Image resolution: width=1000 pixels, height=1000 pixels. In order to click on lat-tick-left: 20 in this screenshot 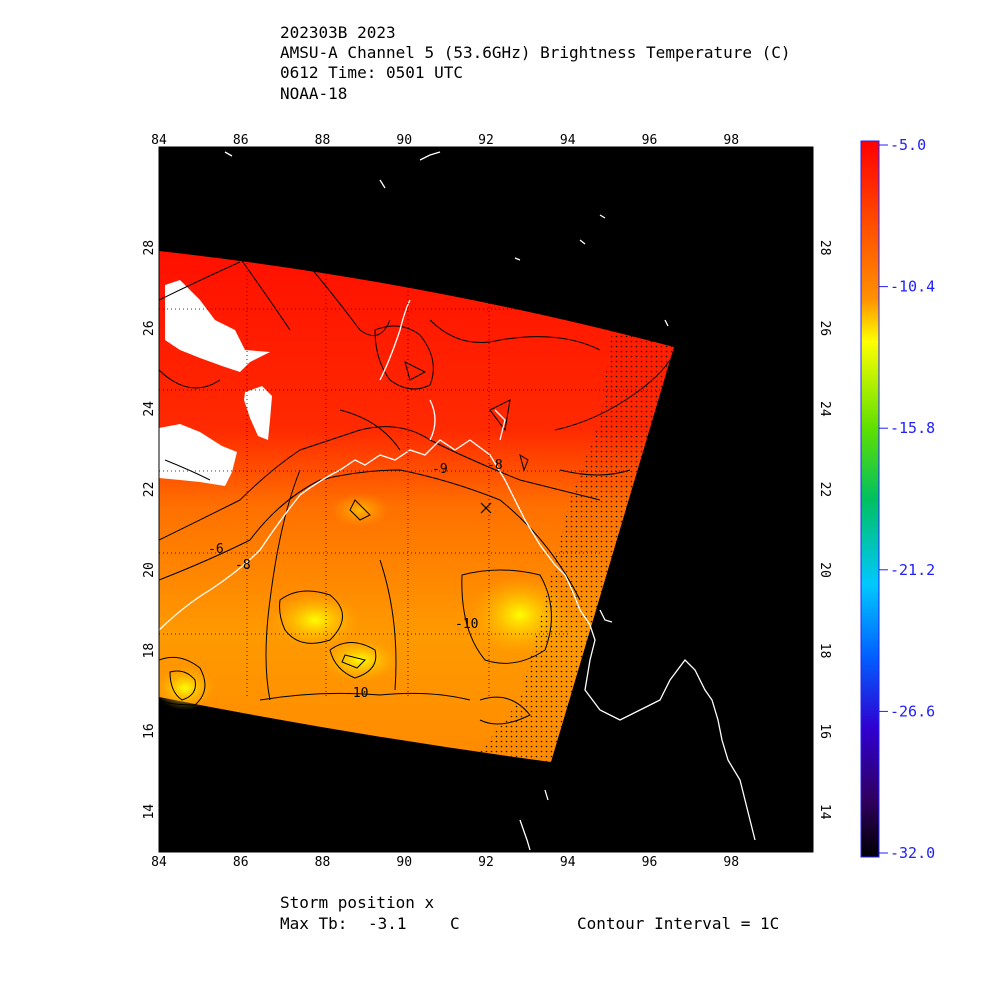, I will do `click(149, 570)`.